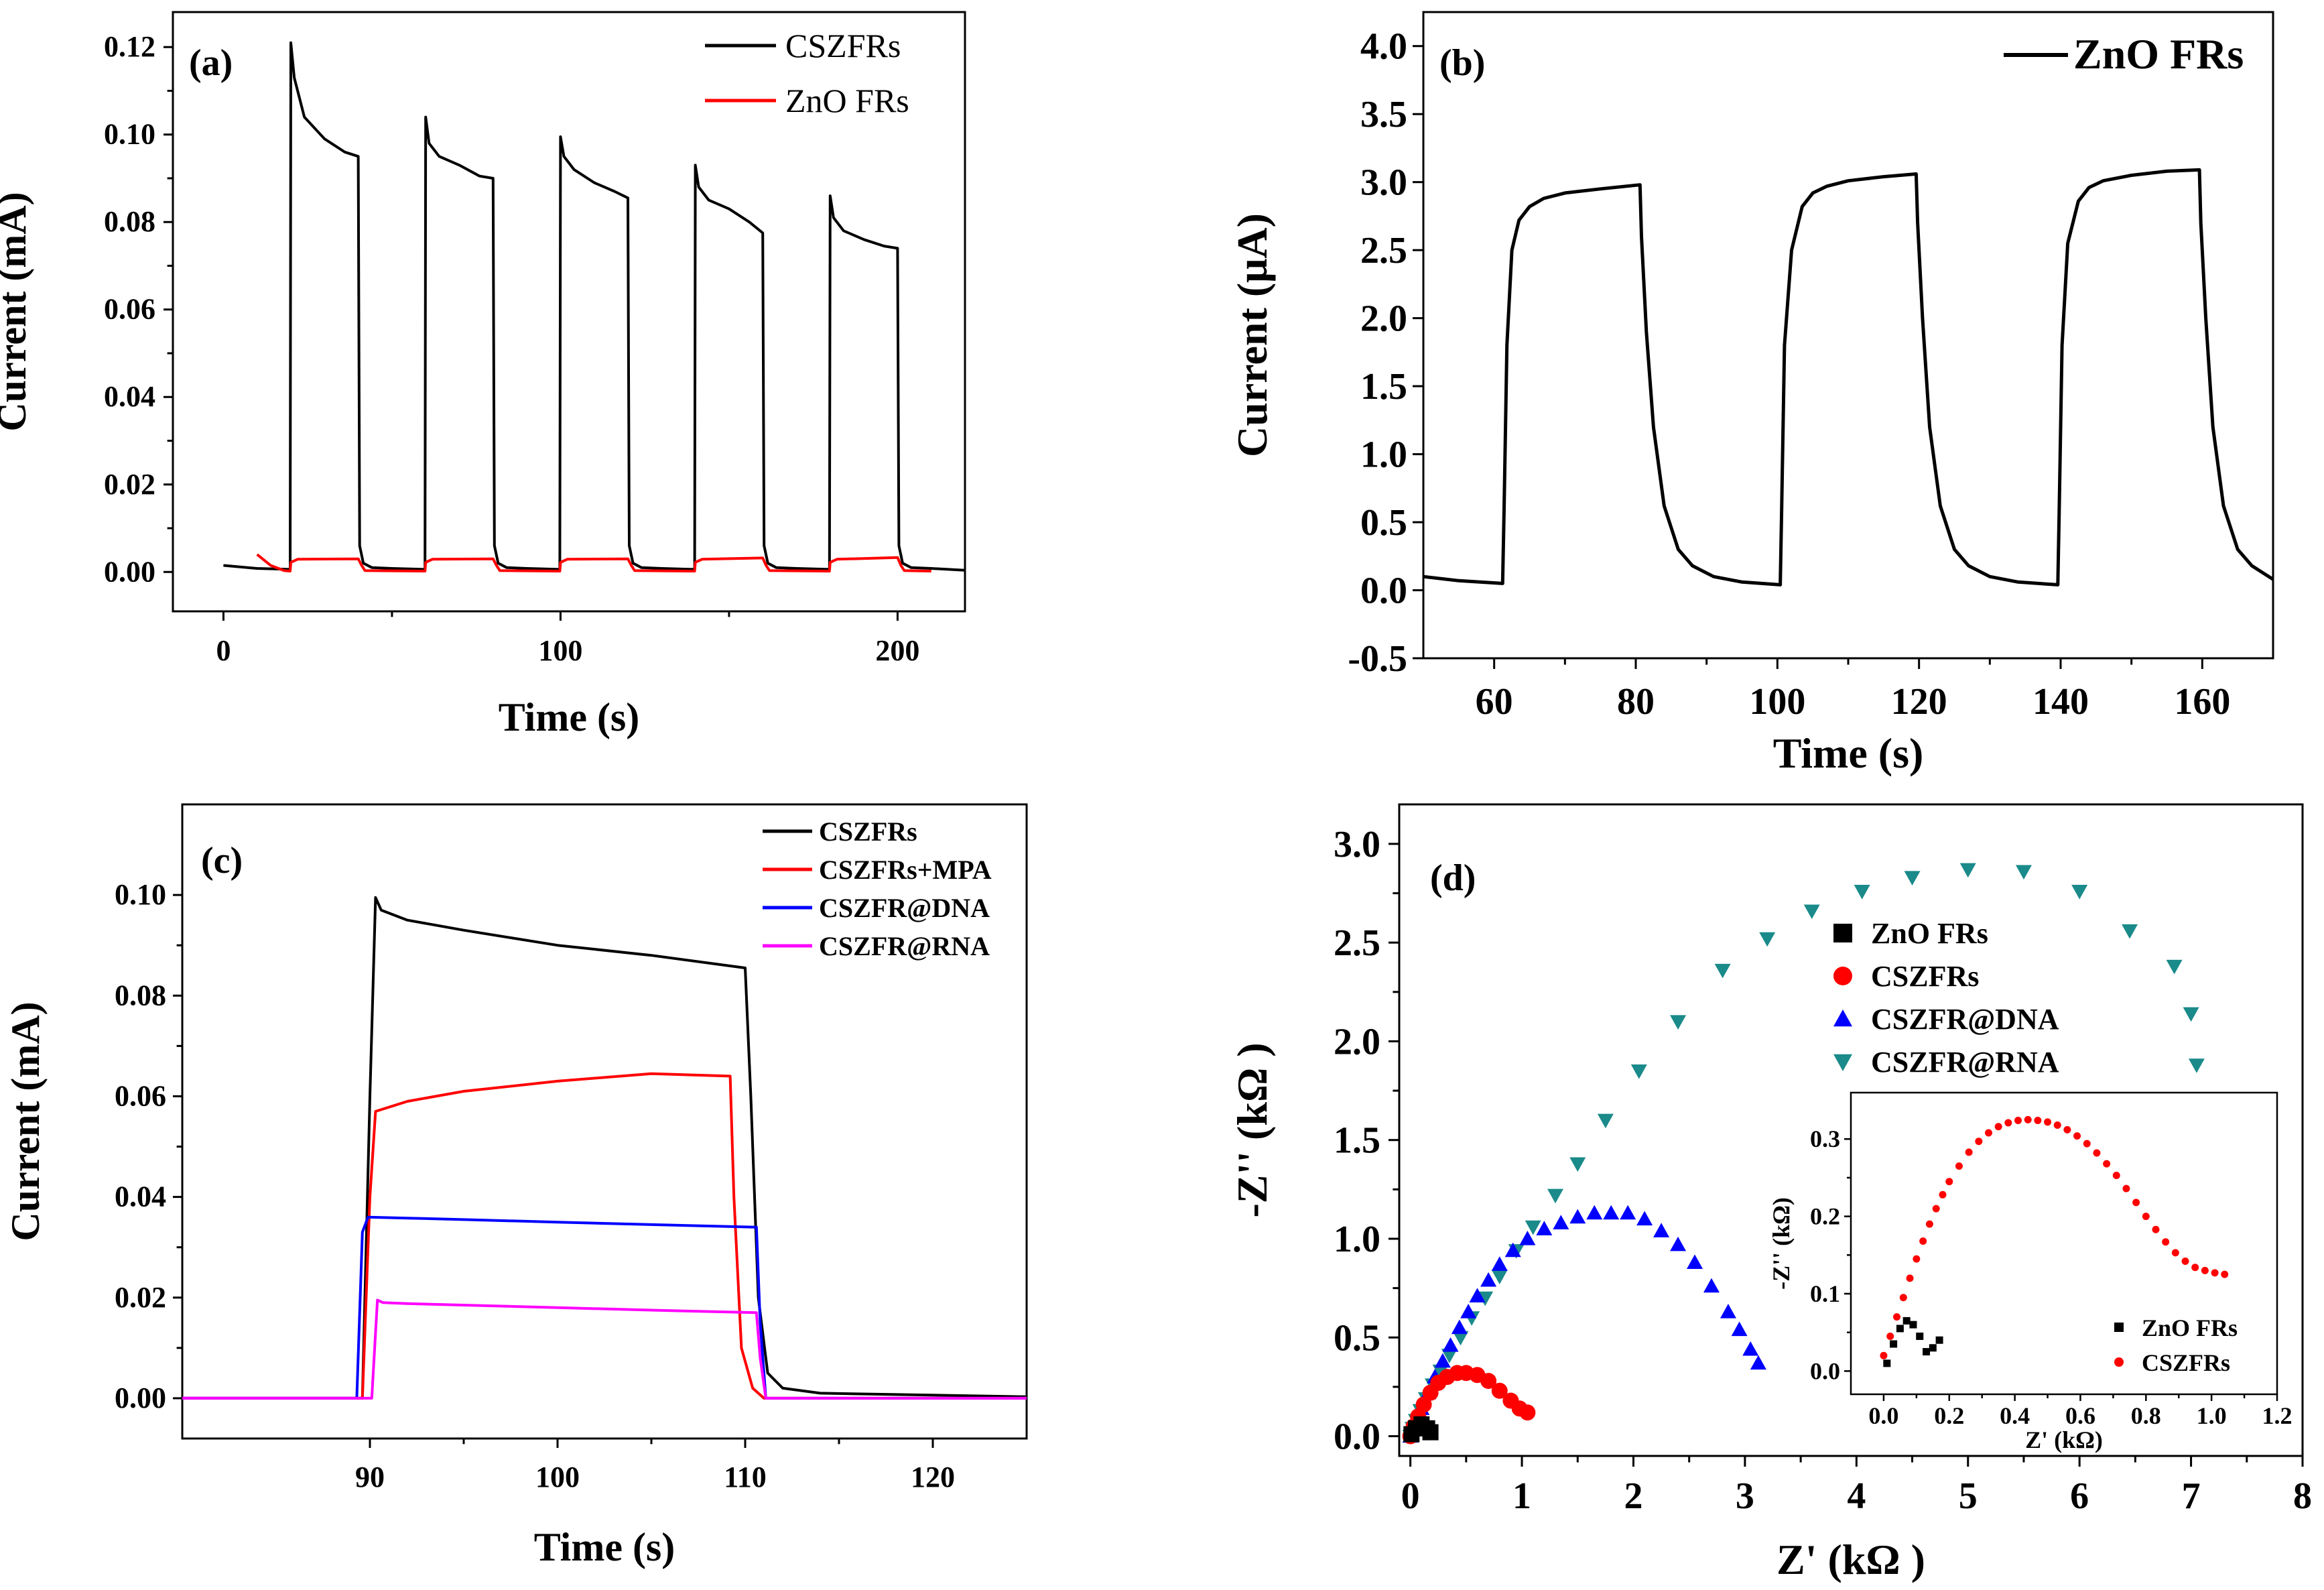  Describe the element at coordinates (223, 650) in the screenshot. I see `x-tick-label: 0` at that location.